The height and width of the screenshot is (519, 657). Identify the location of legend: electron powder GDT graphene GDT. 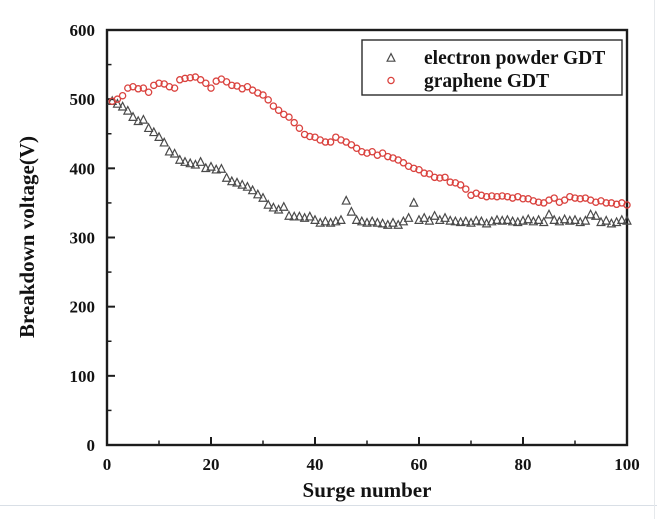
(492, 67).